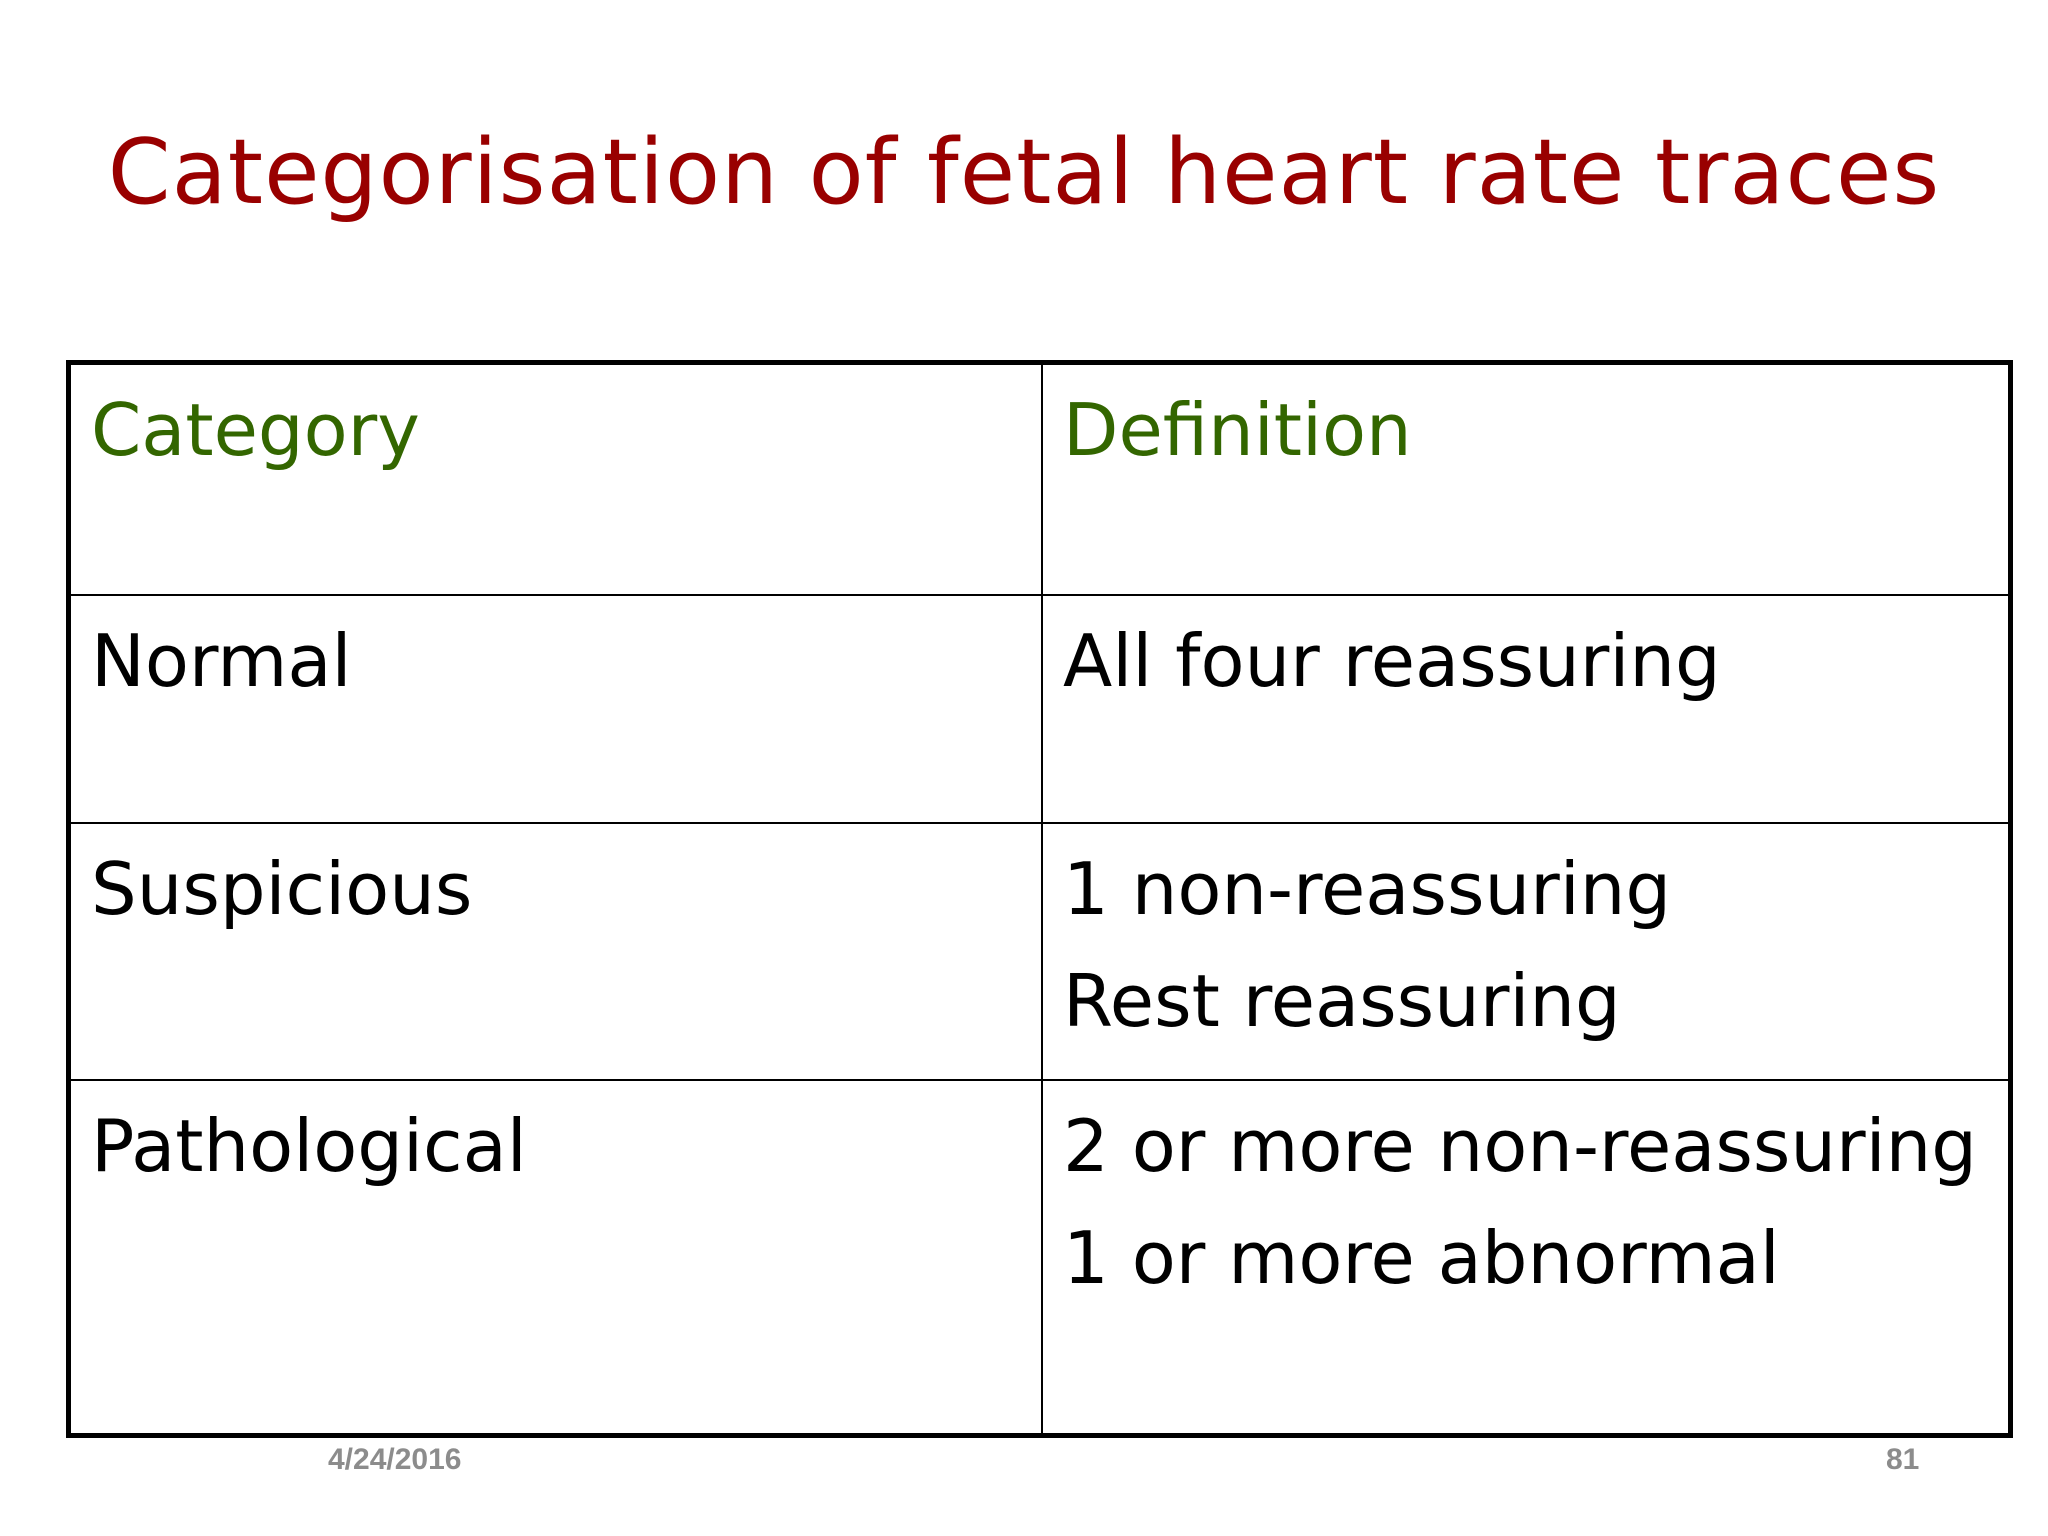  I want to click on footer-date: 4/24/2016, so click(395, 1459).